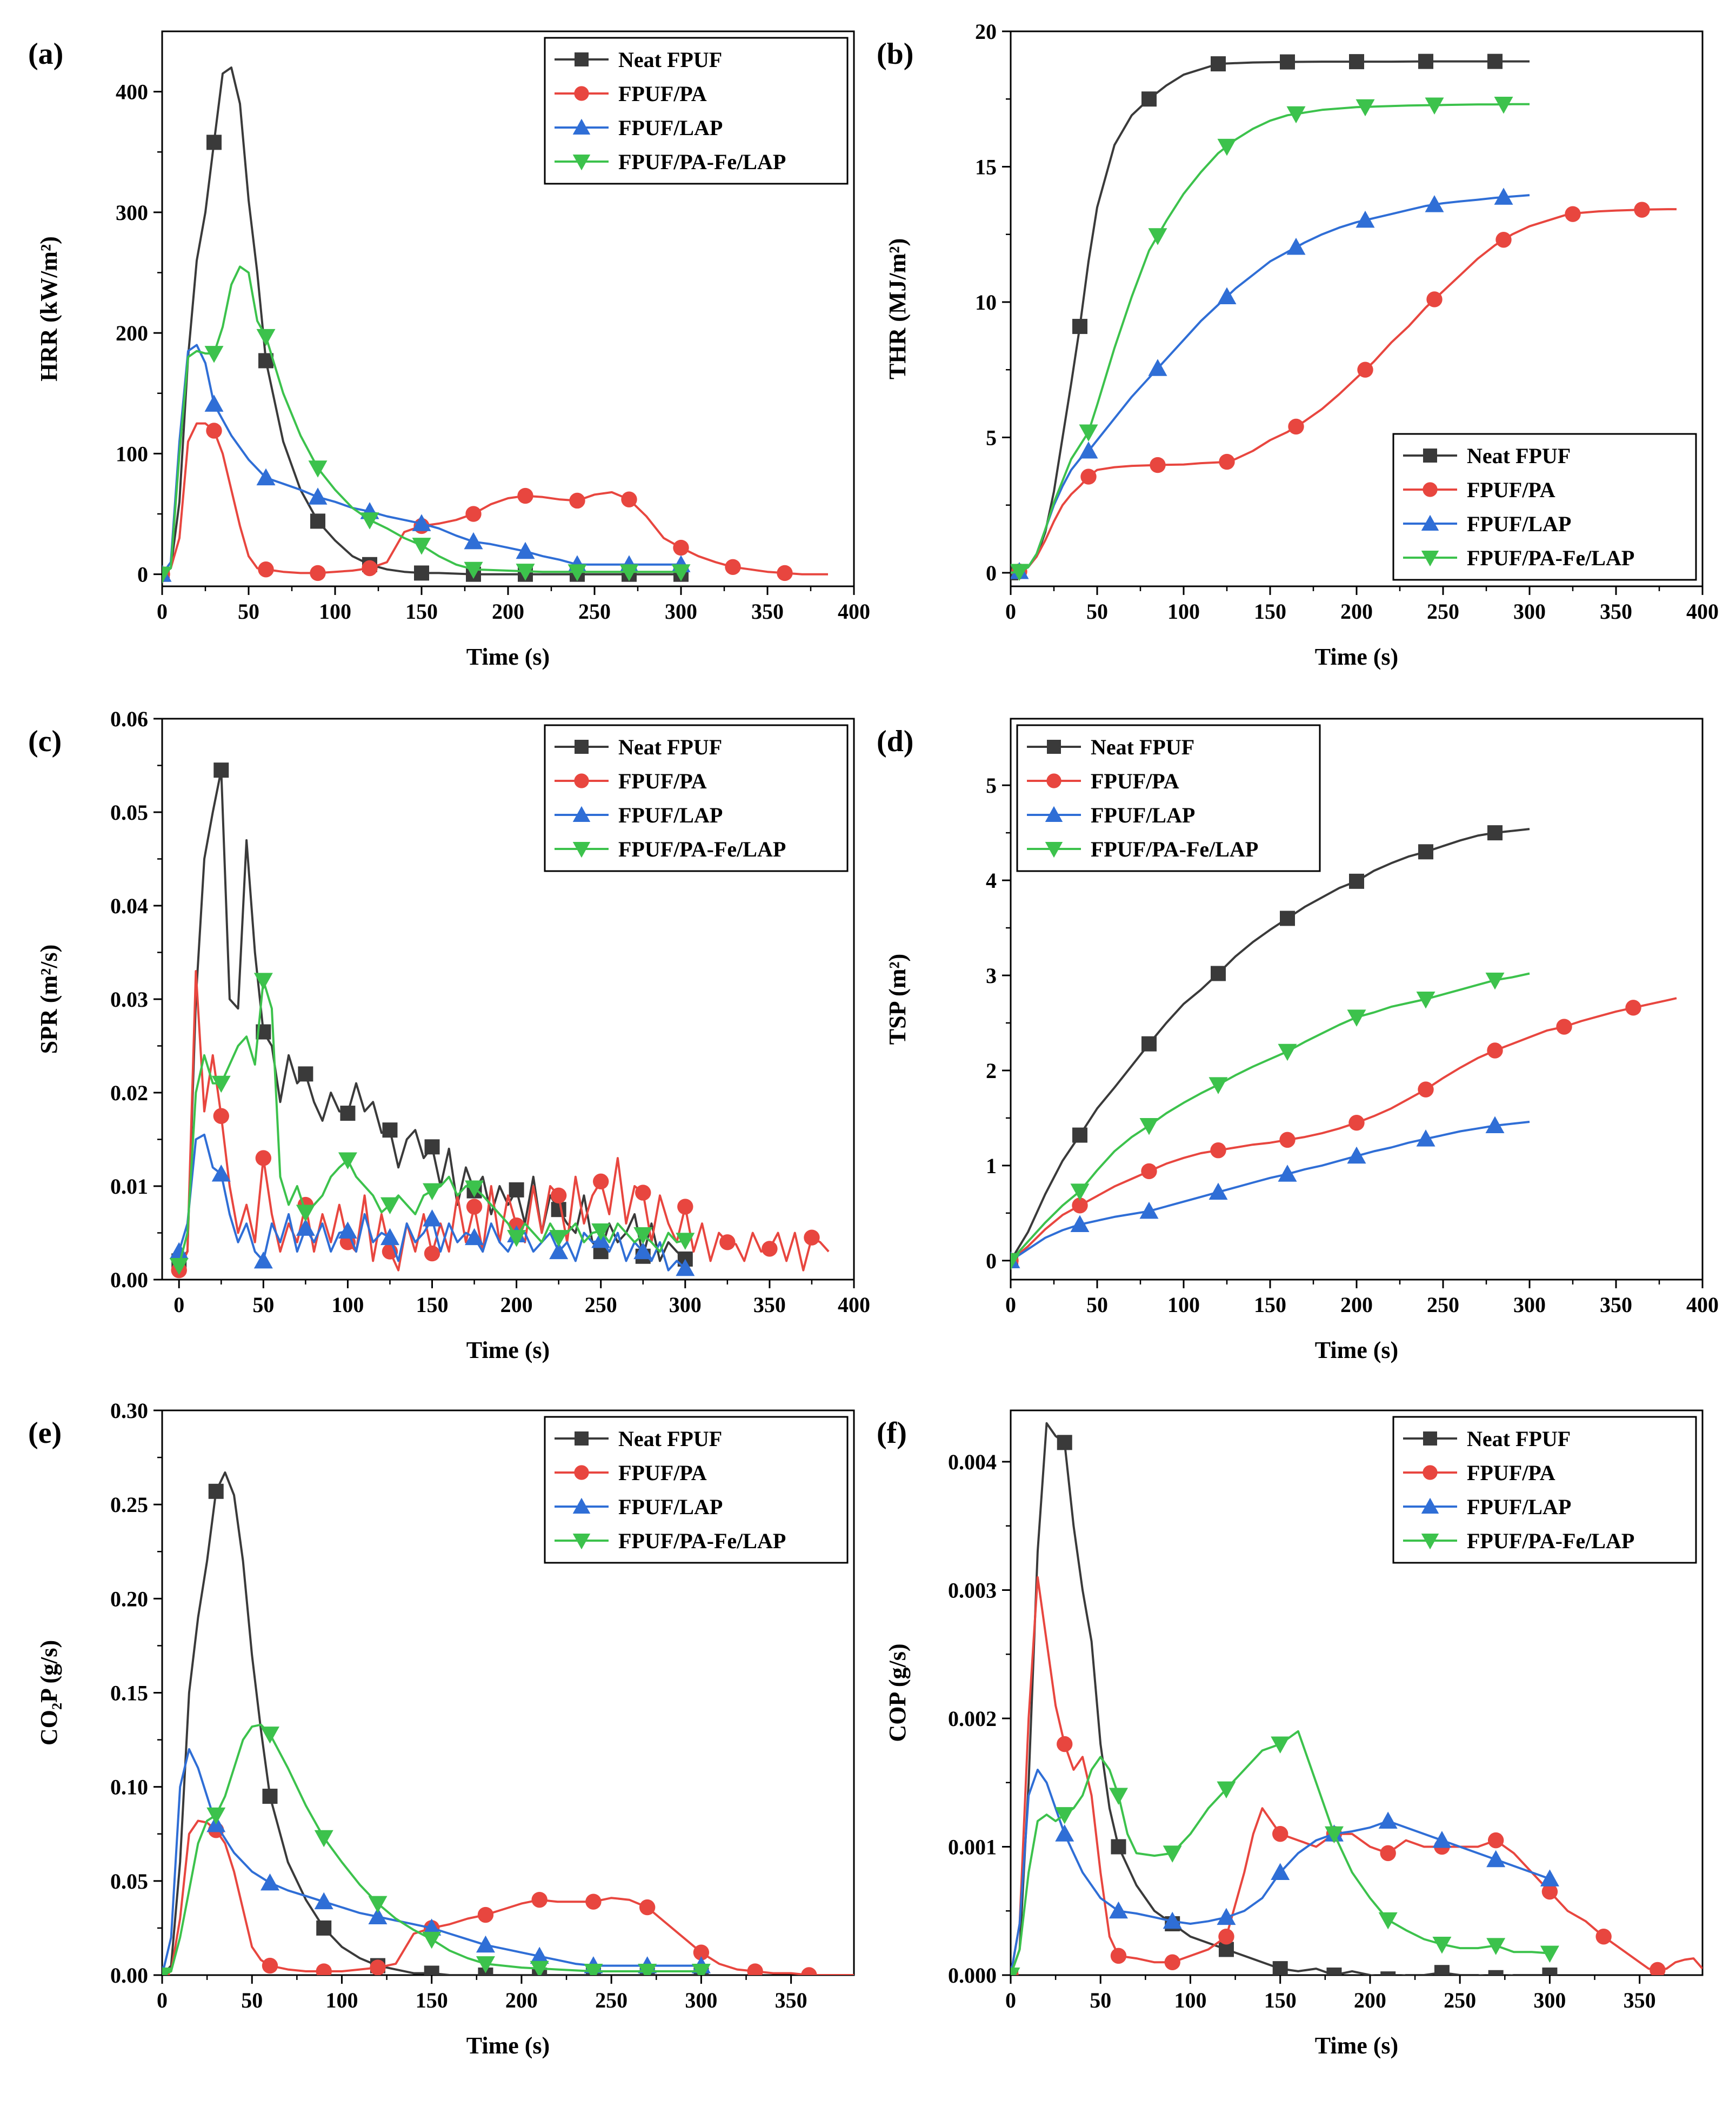 The height and width of the screenshot is (2101, 1736). Describe the element at coordinates (992, 785) in the screenshot. I see `y-tick-label: 5` at that location.